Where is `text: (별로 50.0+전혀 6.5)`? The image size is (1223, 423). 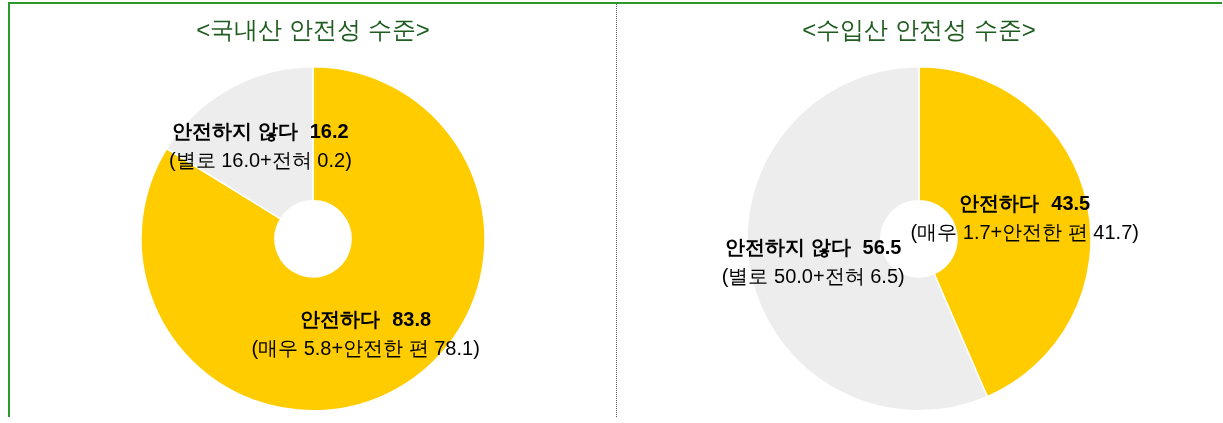
text: (별로 50.0+전혀 6.5) is located at coordinates (813, 275).